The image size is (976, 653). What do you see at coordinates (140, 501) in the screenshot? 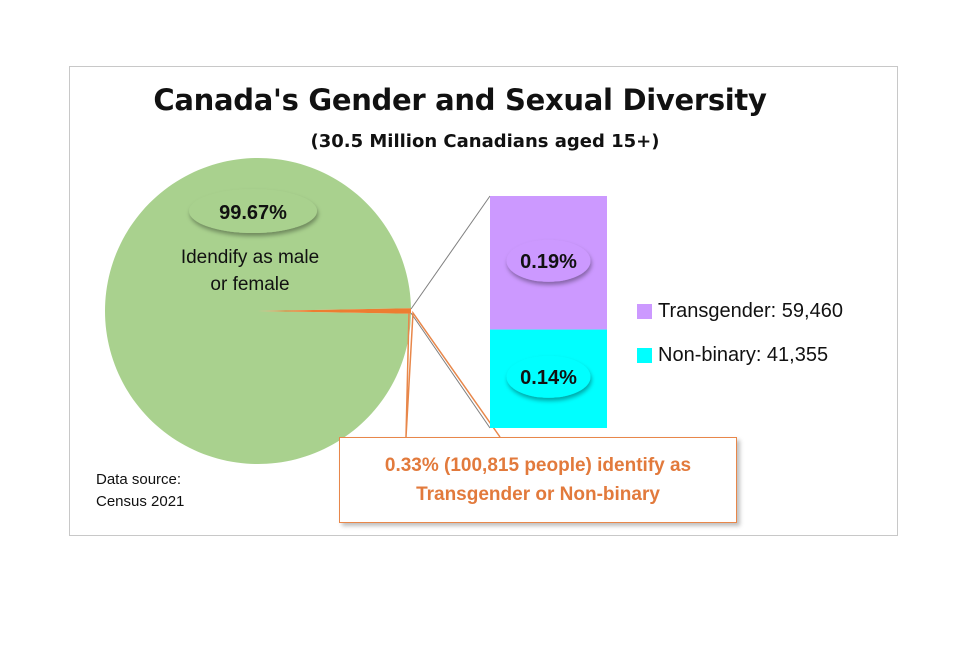
I see `data-source-line-2: Census 2021` at bounding box center [140, 501].